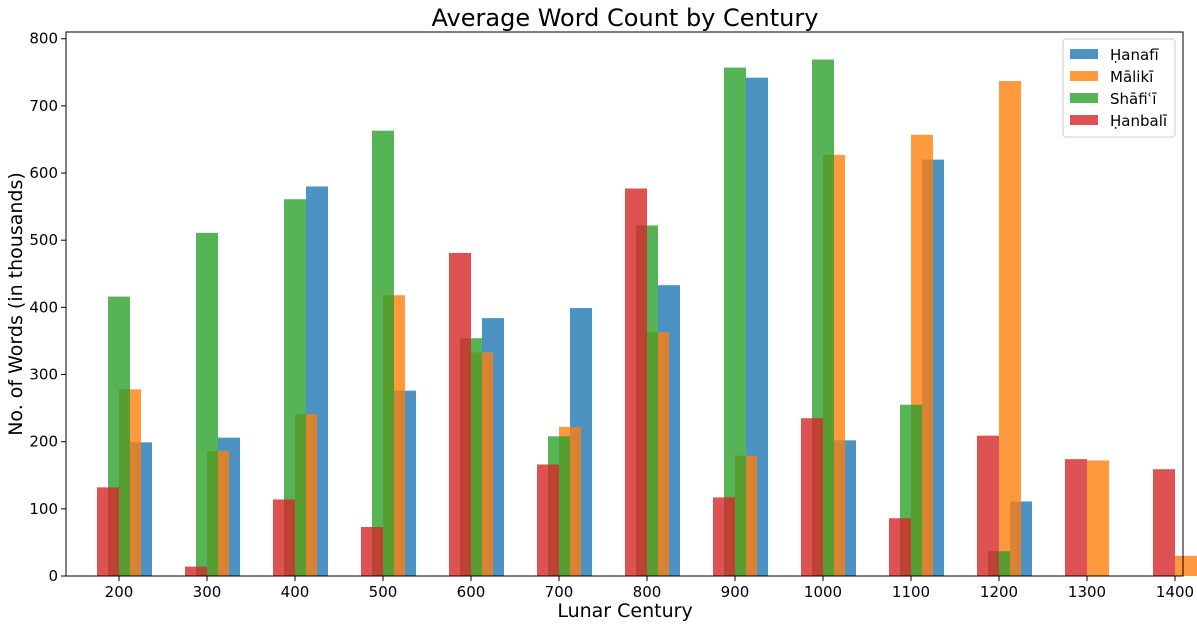 Image resolution: width=1197 pixels, height=628 pixels. Describe the element at coordinates (735, 592) in the screenshot. I see `x-tick-label: 900` at that location.